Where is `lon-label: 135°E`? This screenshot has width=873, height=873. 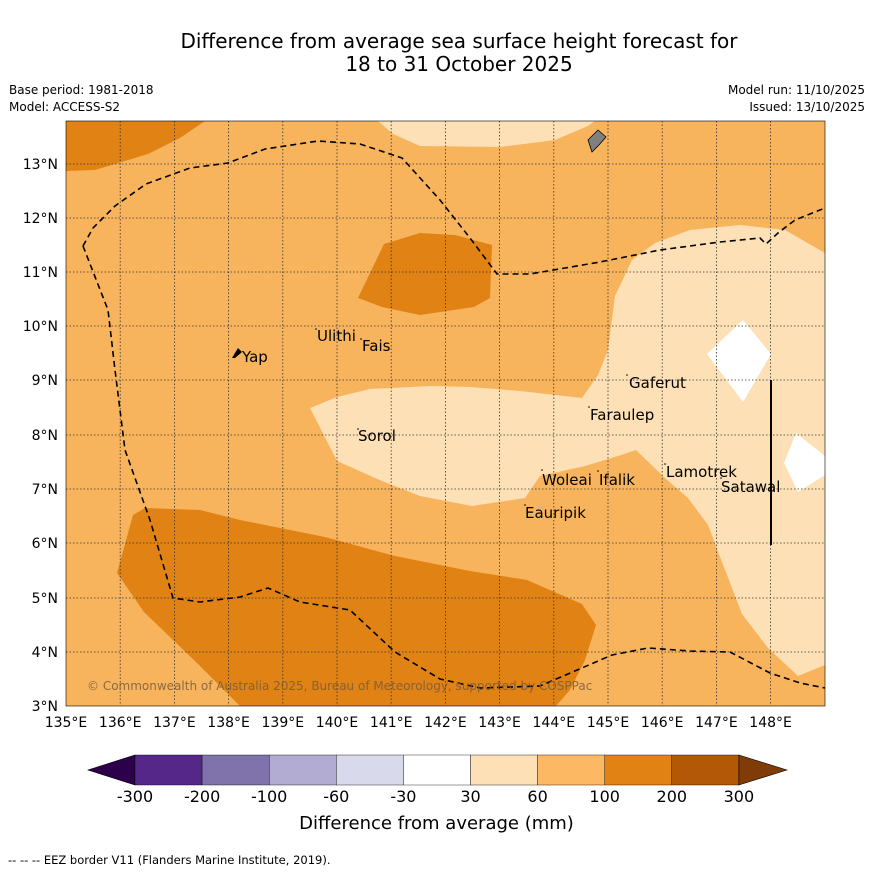 lon-label: 135°E is located at coordinates (66, 723).